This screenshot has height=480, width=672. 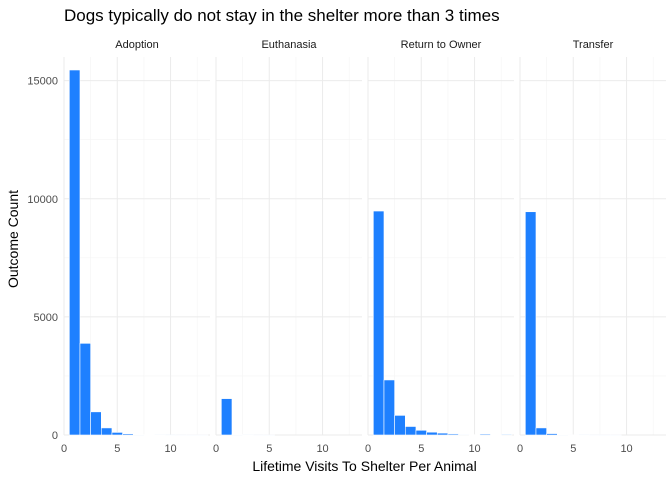 What do you see at coordinates (46, 318) in the screenshot?
I see `y-tick-label: 5000` at bounding box center [46, 318].